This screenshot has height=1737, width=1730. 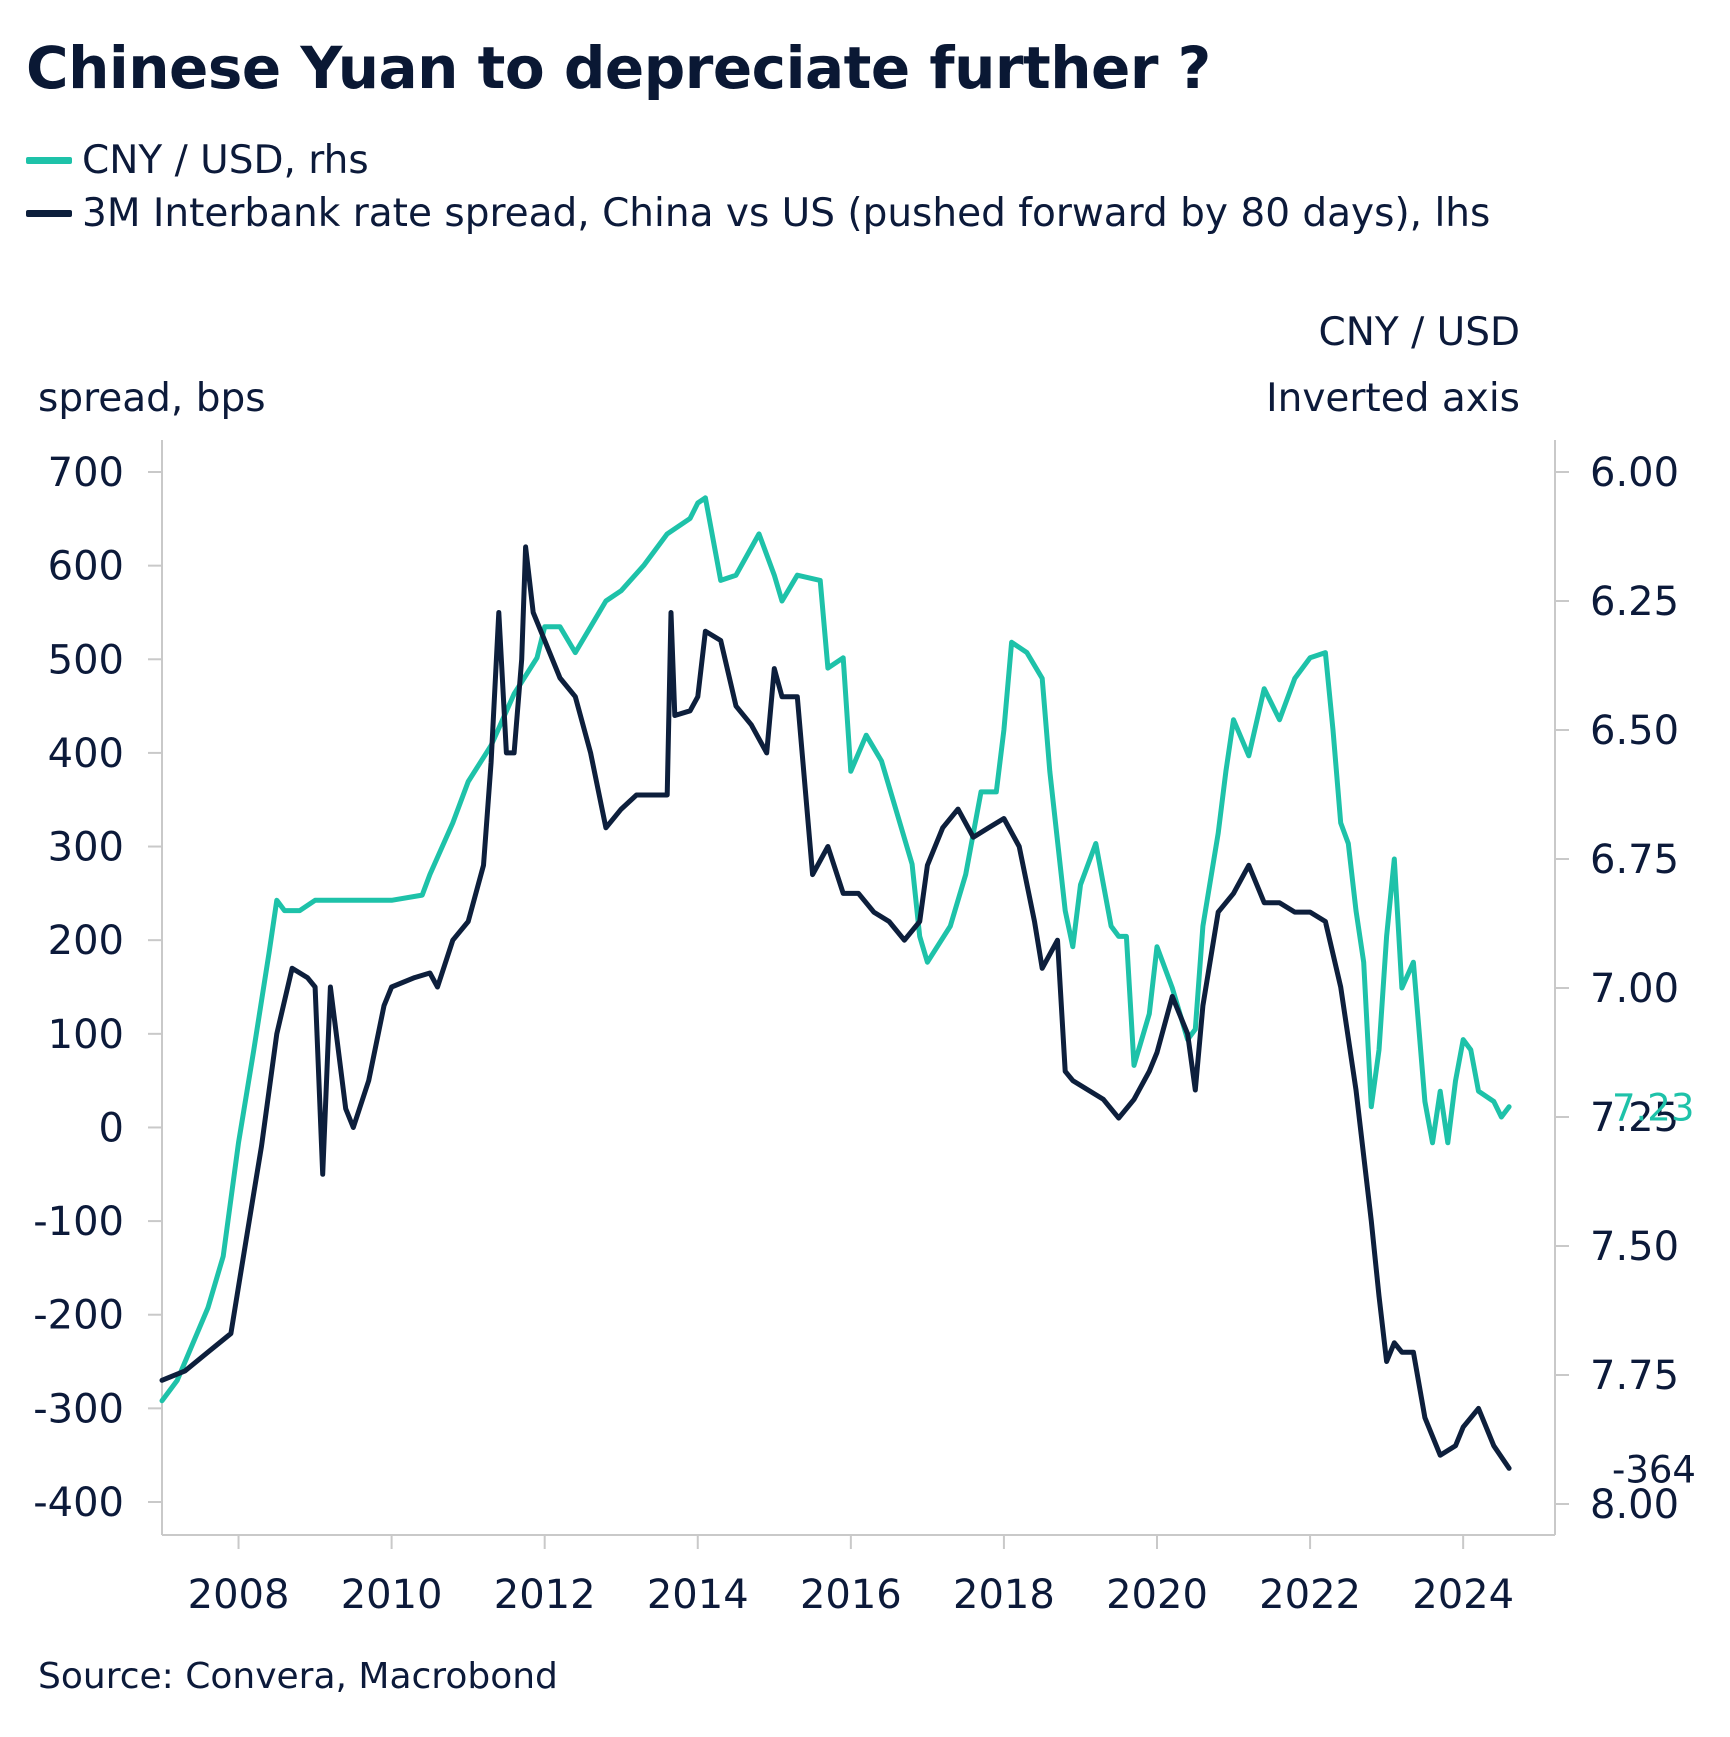 I want to click on left-tick-label: -100, so click(x=78, y=1222).